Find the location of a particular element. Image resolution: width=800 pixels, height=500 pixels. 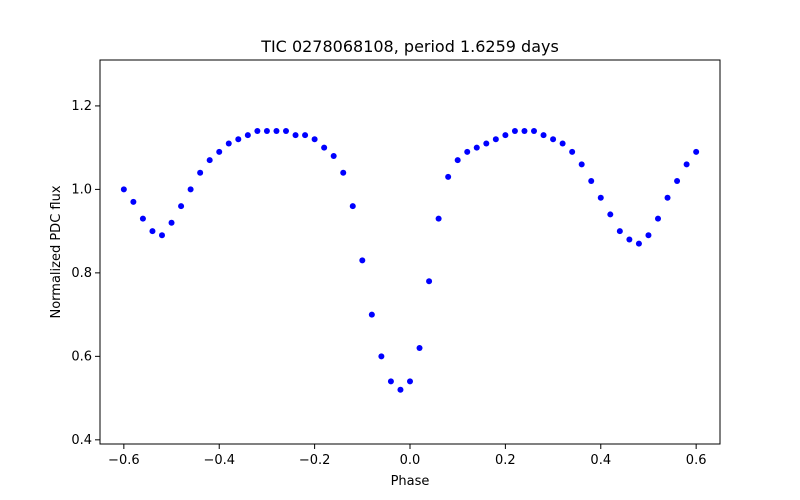

x-axis-label: Phase is located at coordinates (410, 481).